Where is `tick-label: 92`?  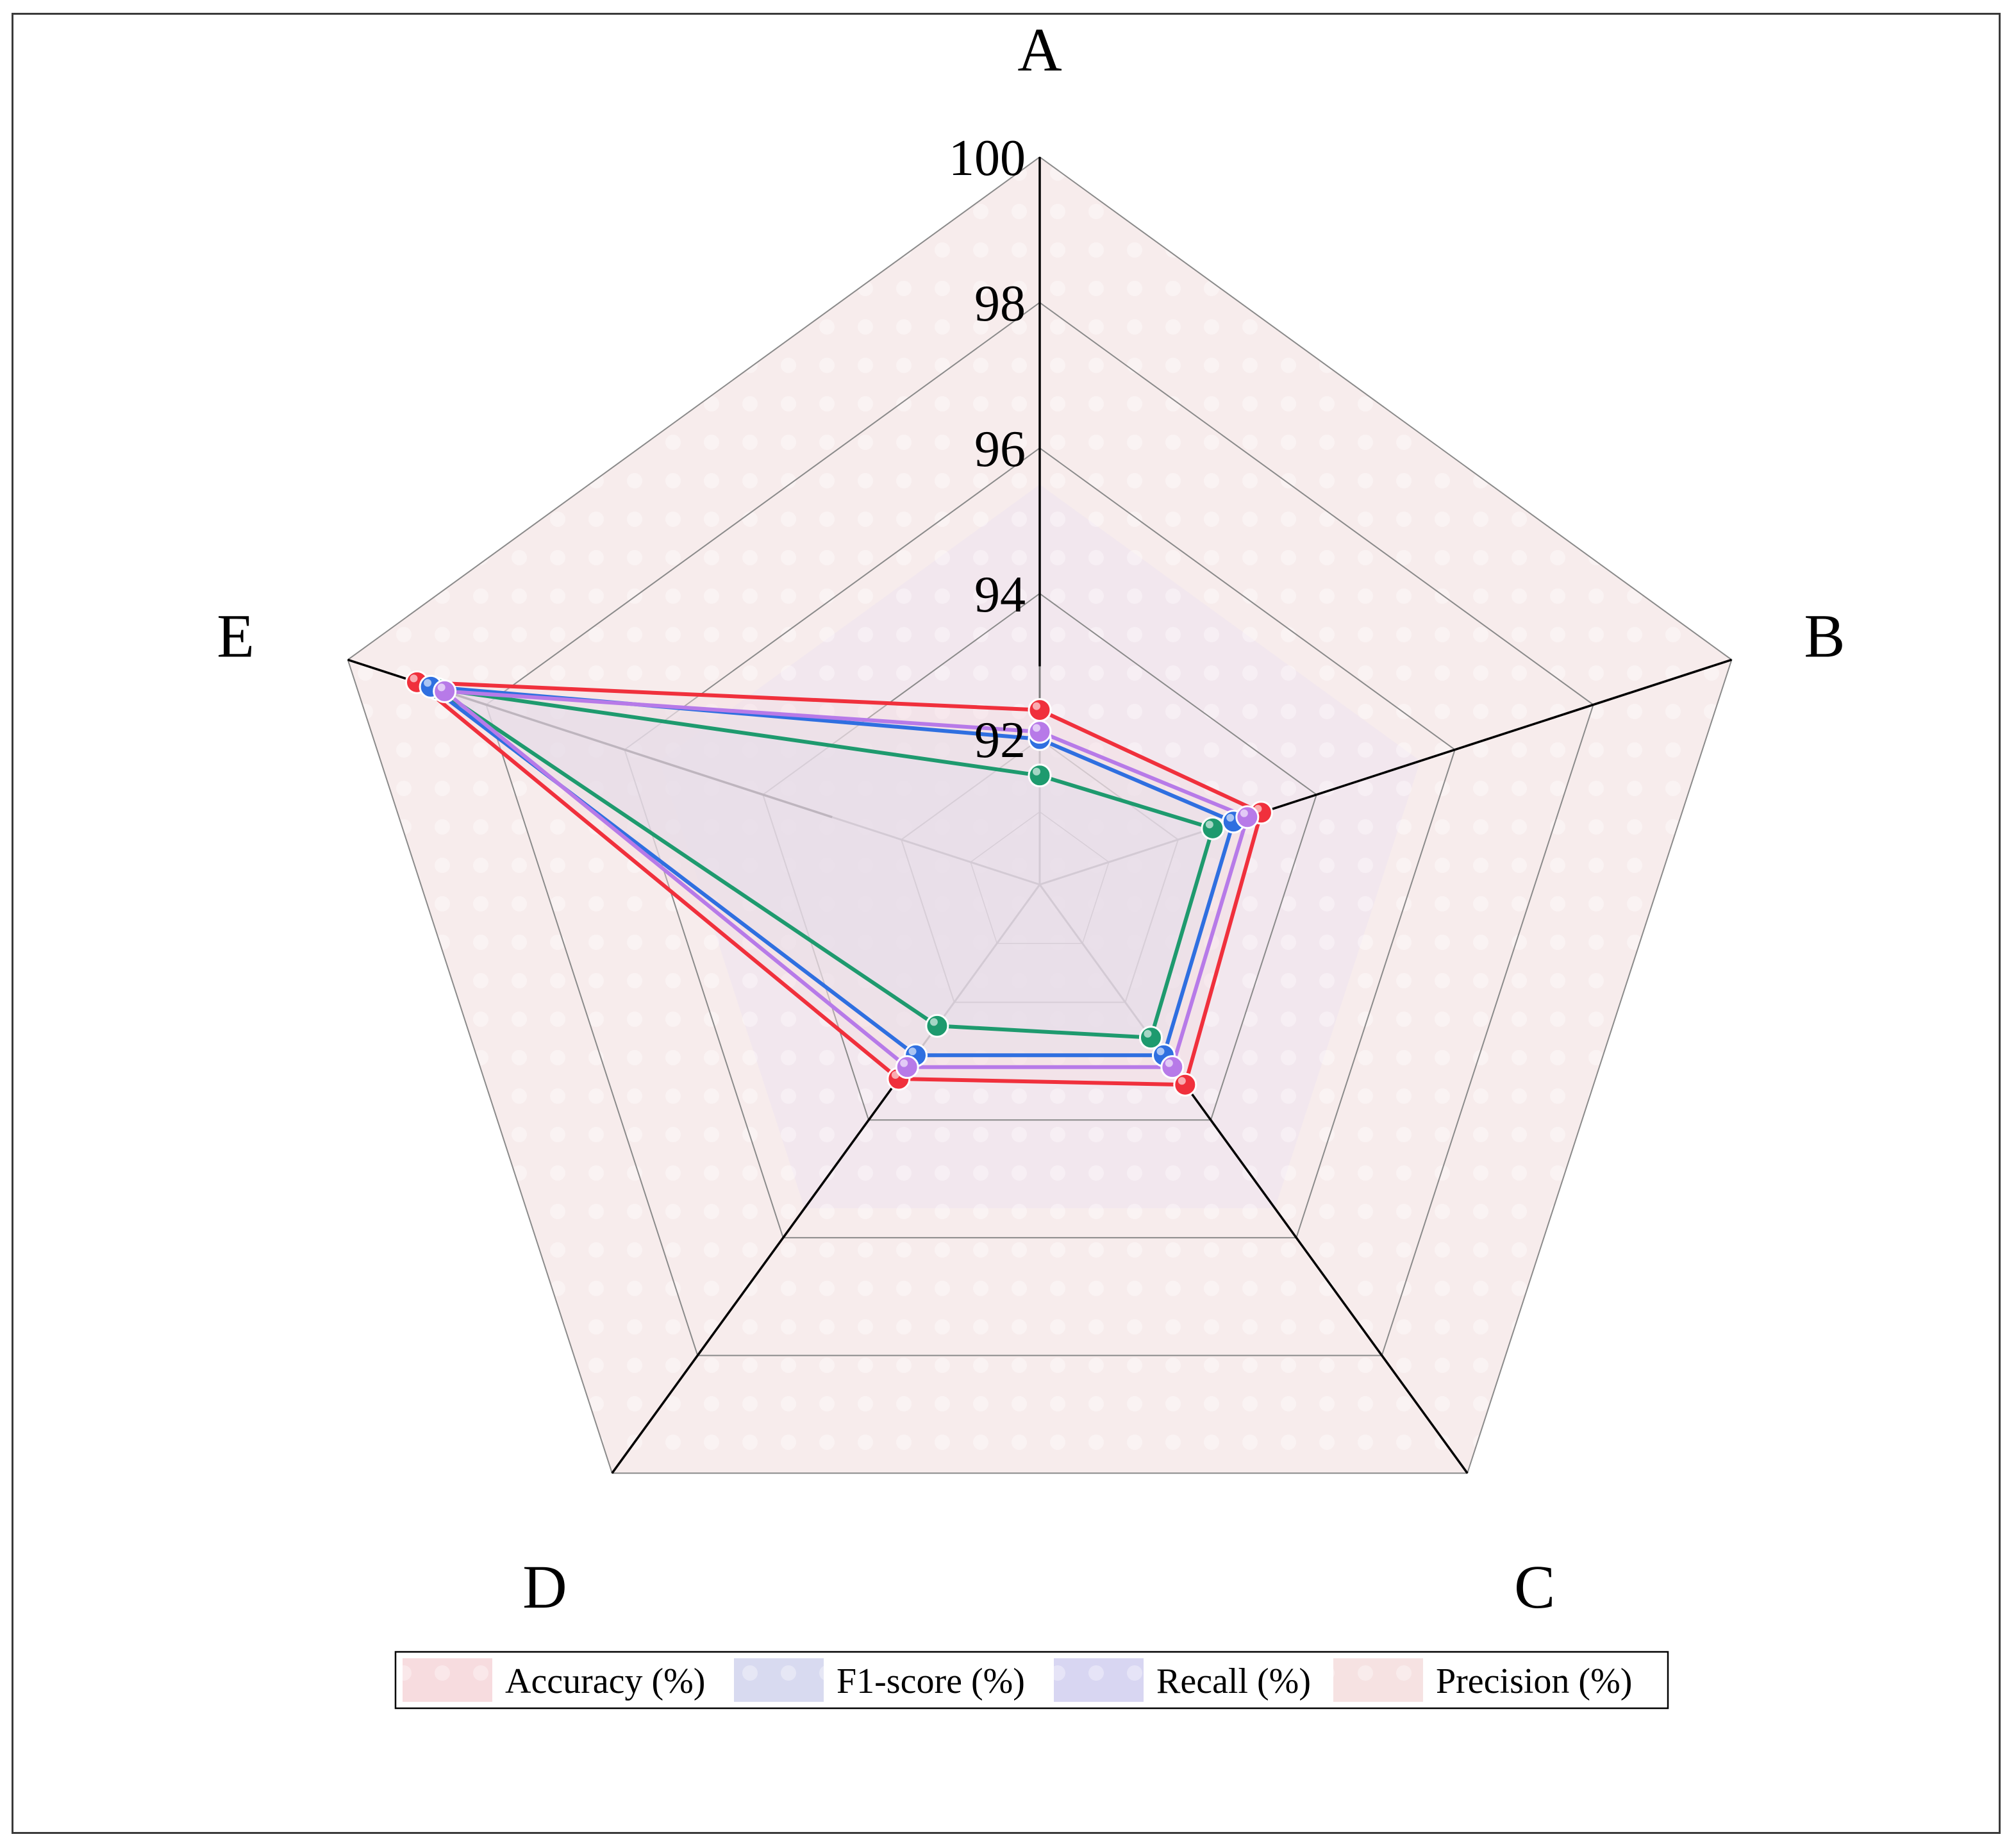 tick-label: 92 is located at coordinates (1000, 741).